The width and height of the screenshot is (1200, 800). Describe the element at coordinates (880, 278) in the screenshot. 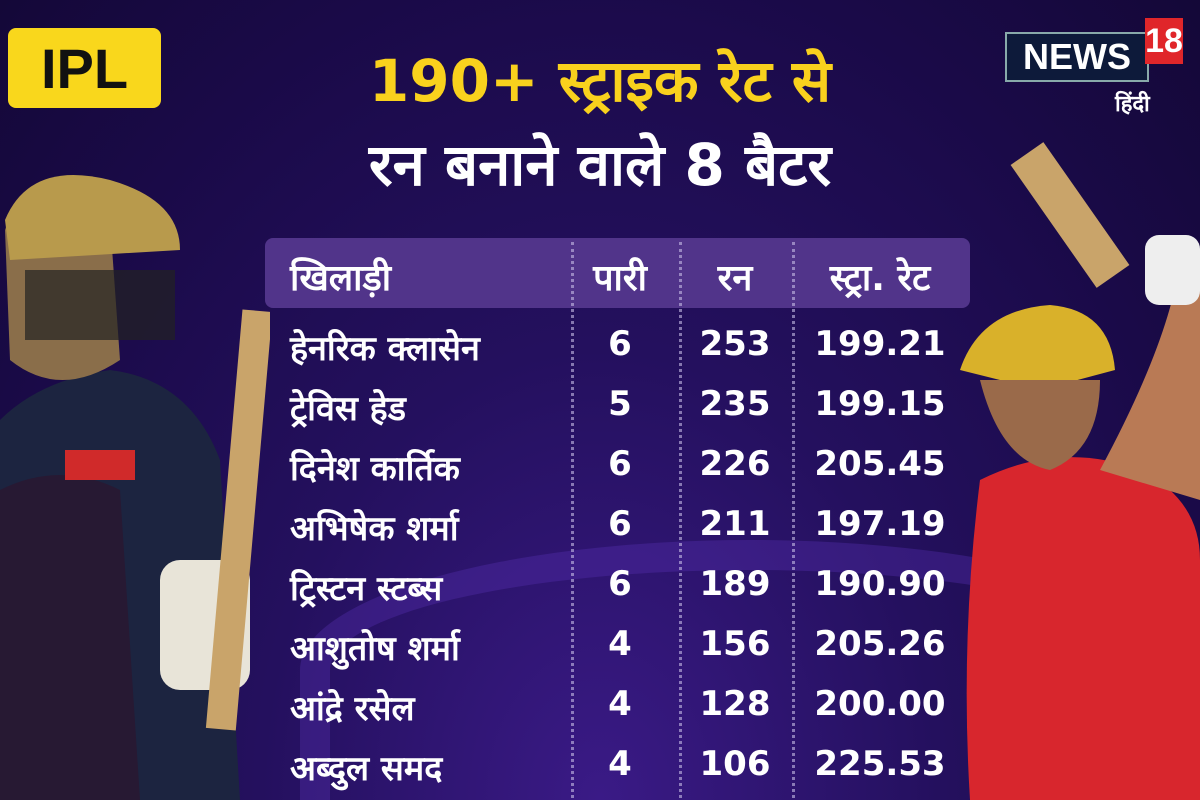

I see `header-strike-rate: स्ट्रा. रेट` at that location.